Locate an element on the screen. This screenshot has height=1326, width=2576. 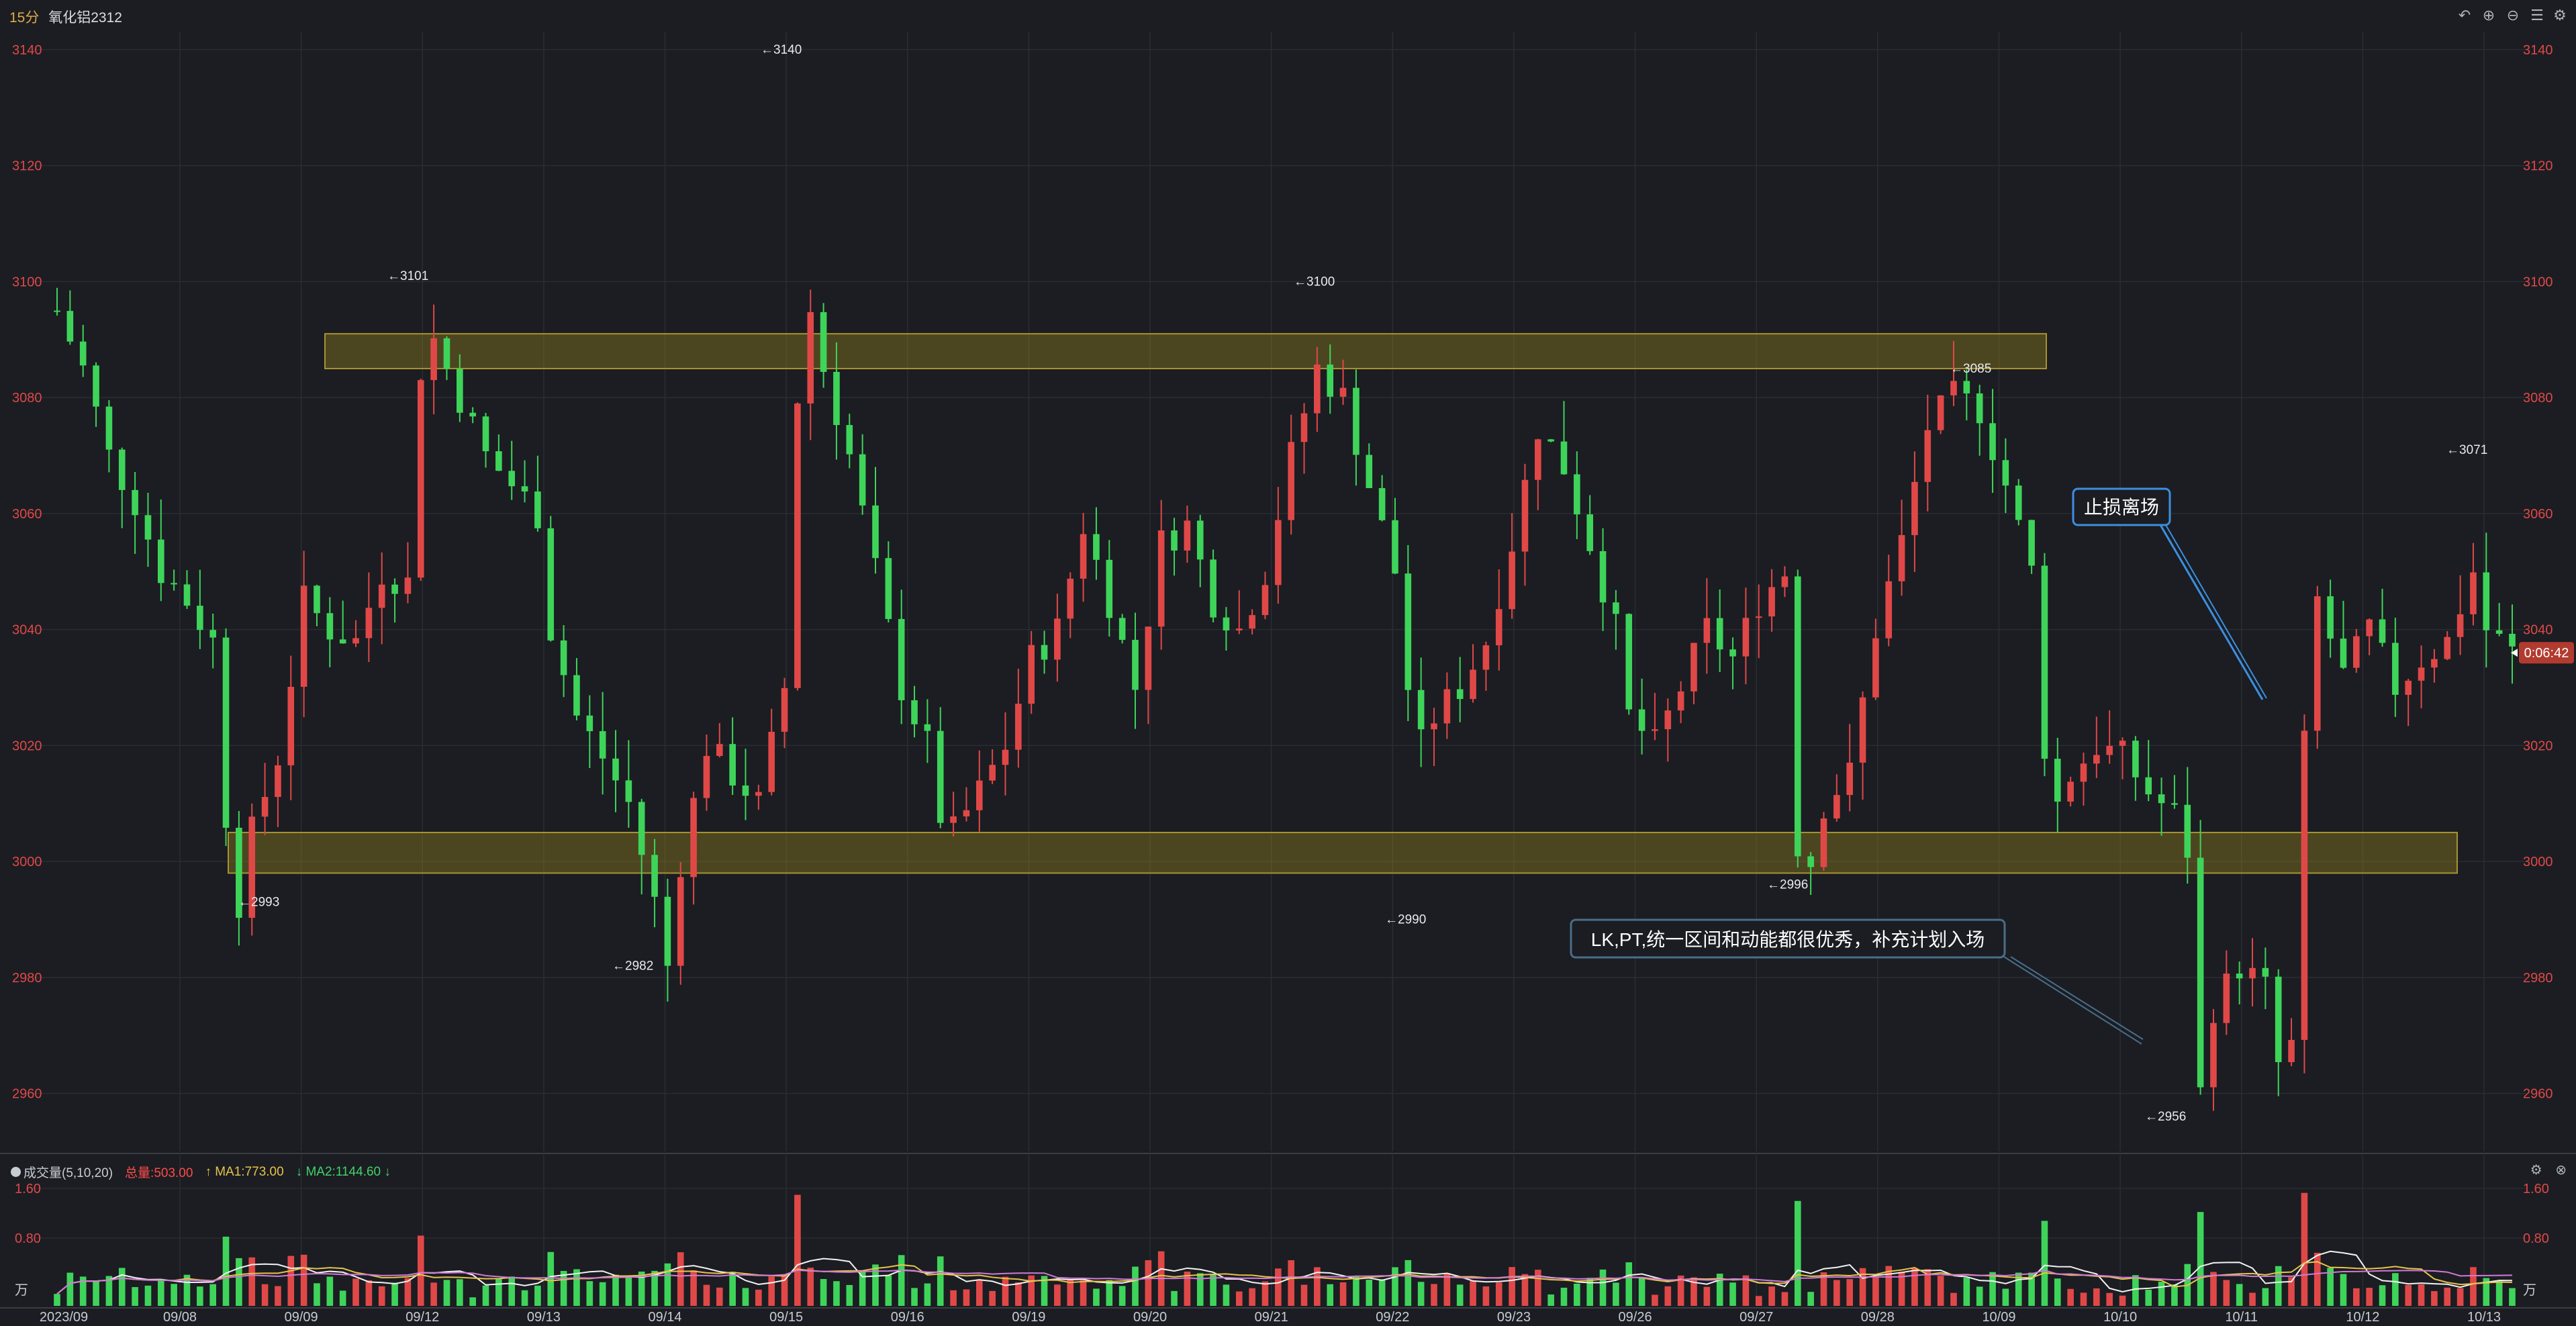
price-tick-label-right: 3120 is located at coordinates (2538, 166).